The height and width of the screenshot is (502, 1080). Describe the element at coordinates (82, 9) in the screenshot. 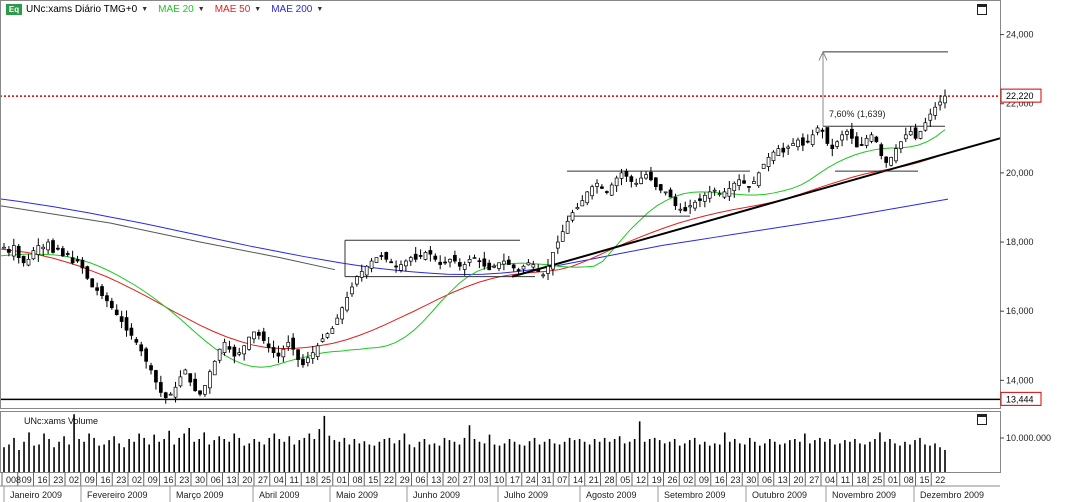

I see `symbol-label: UNc:xams Diário TMG+0` at that location.